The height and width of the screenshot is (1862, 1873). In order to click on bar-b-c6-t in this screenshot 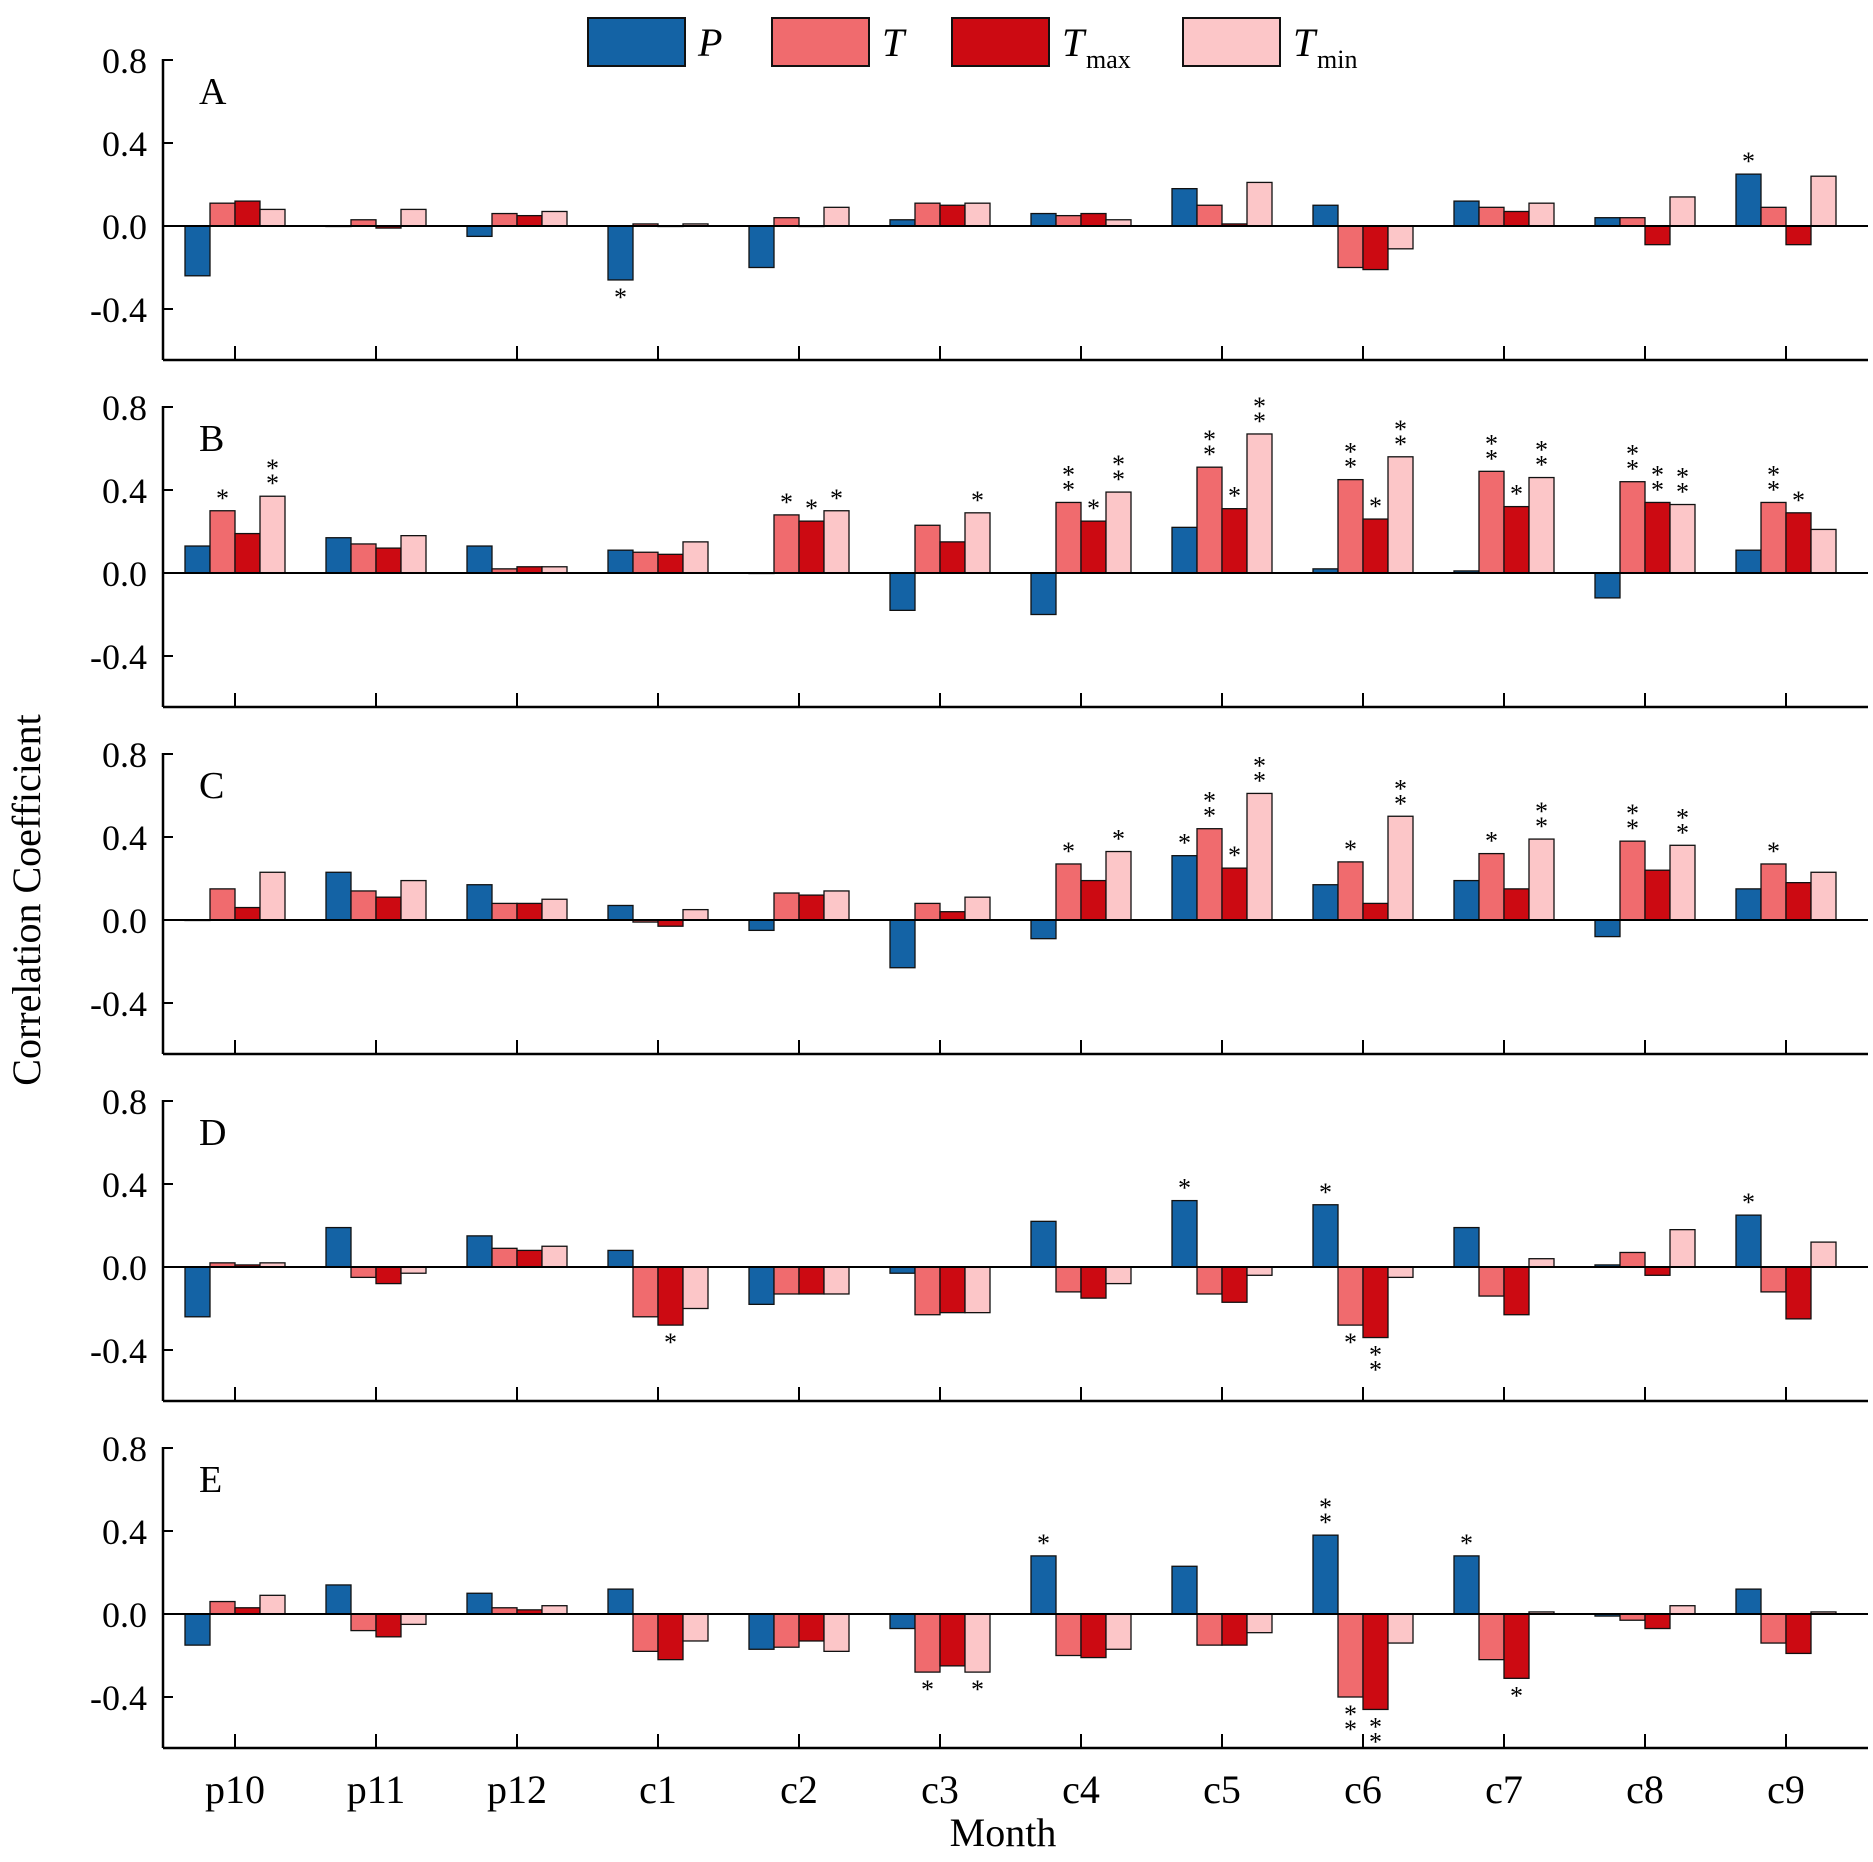, I will do `click(1350, 526)`.